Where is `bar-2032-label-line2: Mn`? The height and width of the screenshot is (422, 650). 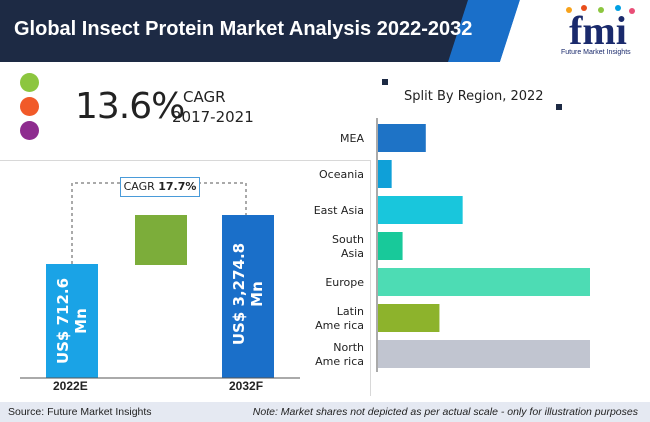 bar-2032-label-line2: Mn is located at coordinates (257, 294).